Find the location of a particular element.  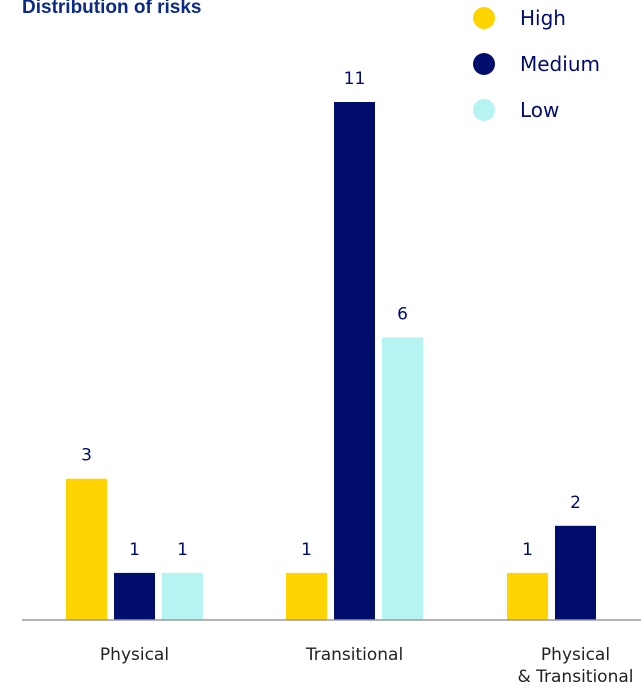

value-label-2-high: 1 is located at coordinates (527, 550).